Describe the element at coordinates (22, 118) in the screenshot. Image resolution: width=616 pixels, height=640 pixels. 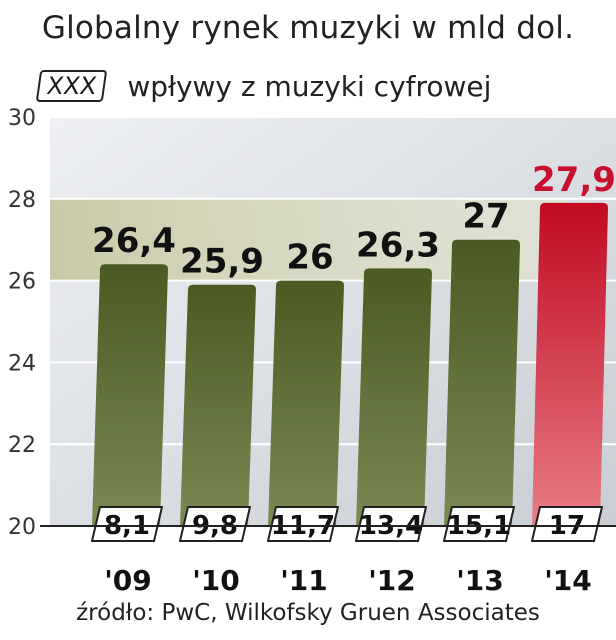
I see `y-tick-label: 30` at that location.